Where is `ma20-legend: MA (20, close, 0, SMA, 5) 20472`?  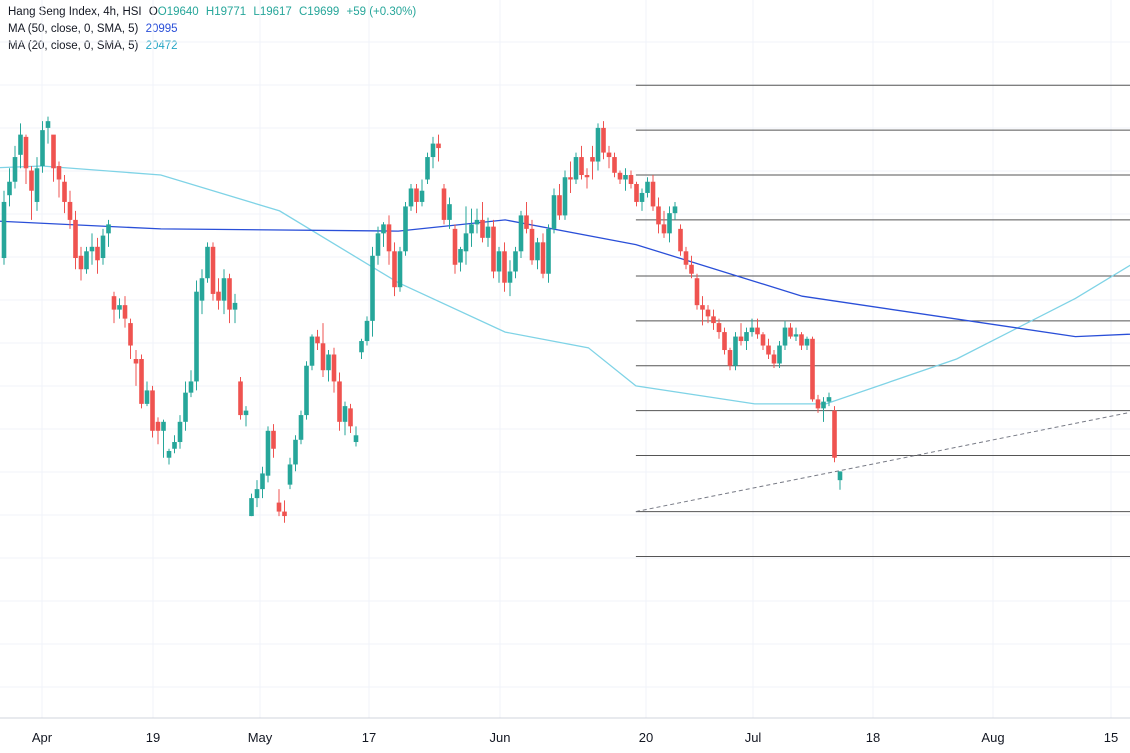 ma20-legend: MA (20, close, 0, SMA, 5) 20472 is located at coordinates (212, 46).